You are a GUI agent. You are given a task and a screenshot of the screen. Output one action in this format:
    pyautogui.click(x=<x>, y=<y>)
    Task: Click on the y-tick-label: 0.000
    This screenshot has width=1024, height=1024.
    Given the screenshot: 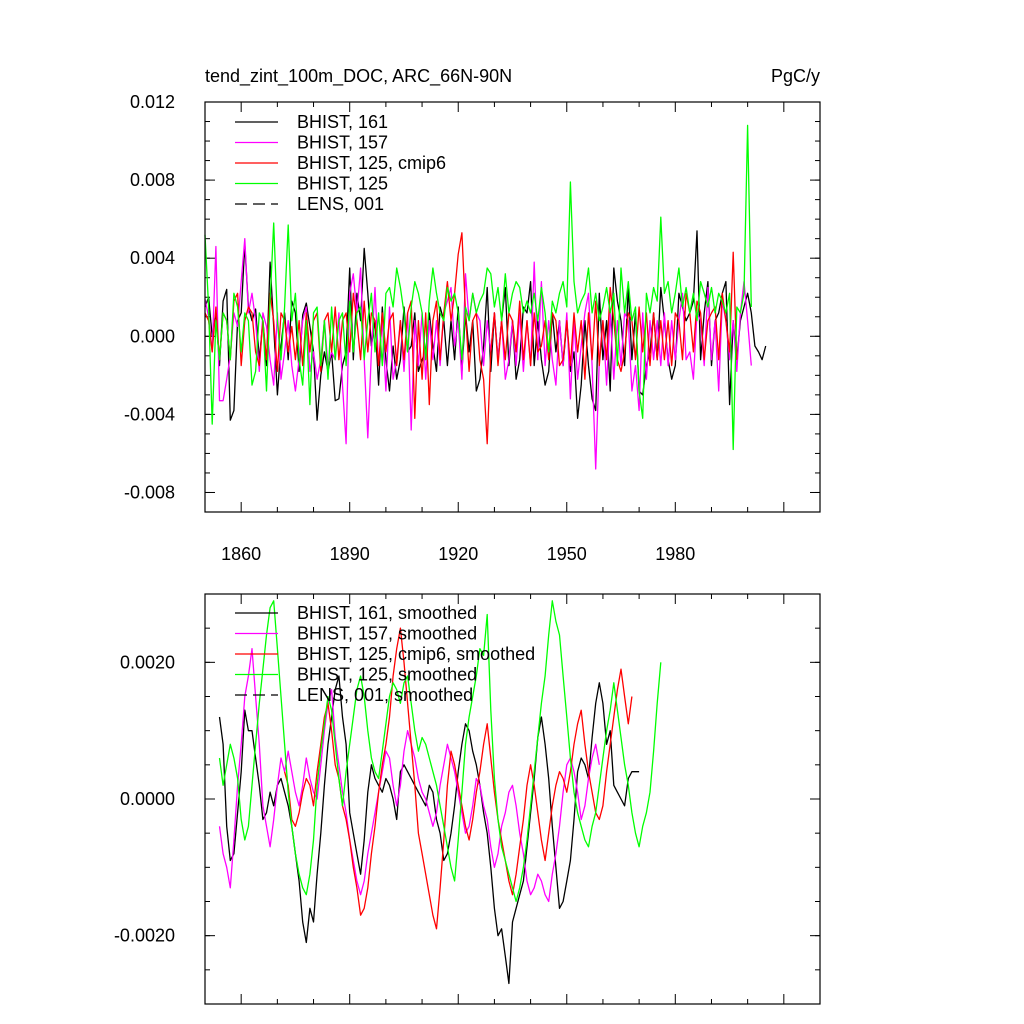 What is the action you would take?
    pyautogui.click(x=152, y=336)
    